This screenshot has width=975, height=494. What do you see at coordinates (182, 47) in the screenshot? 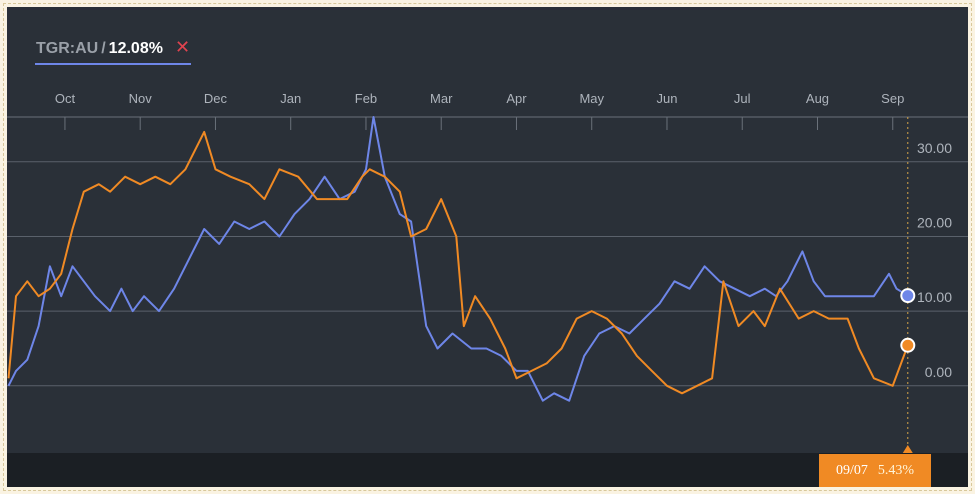
I see `close-icon: ✕` at bounding box center [182, 47].